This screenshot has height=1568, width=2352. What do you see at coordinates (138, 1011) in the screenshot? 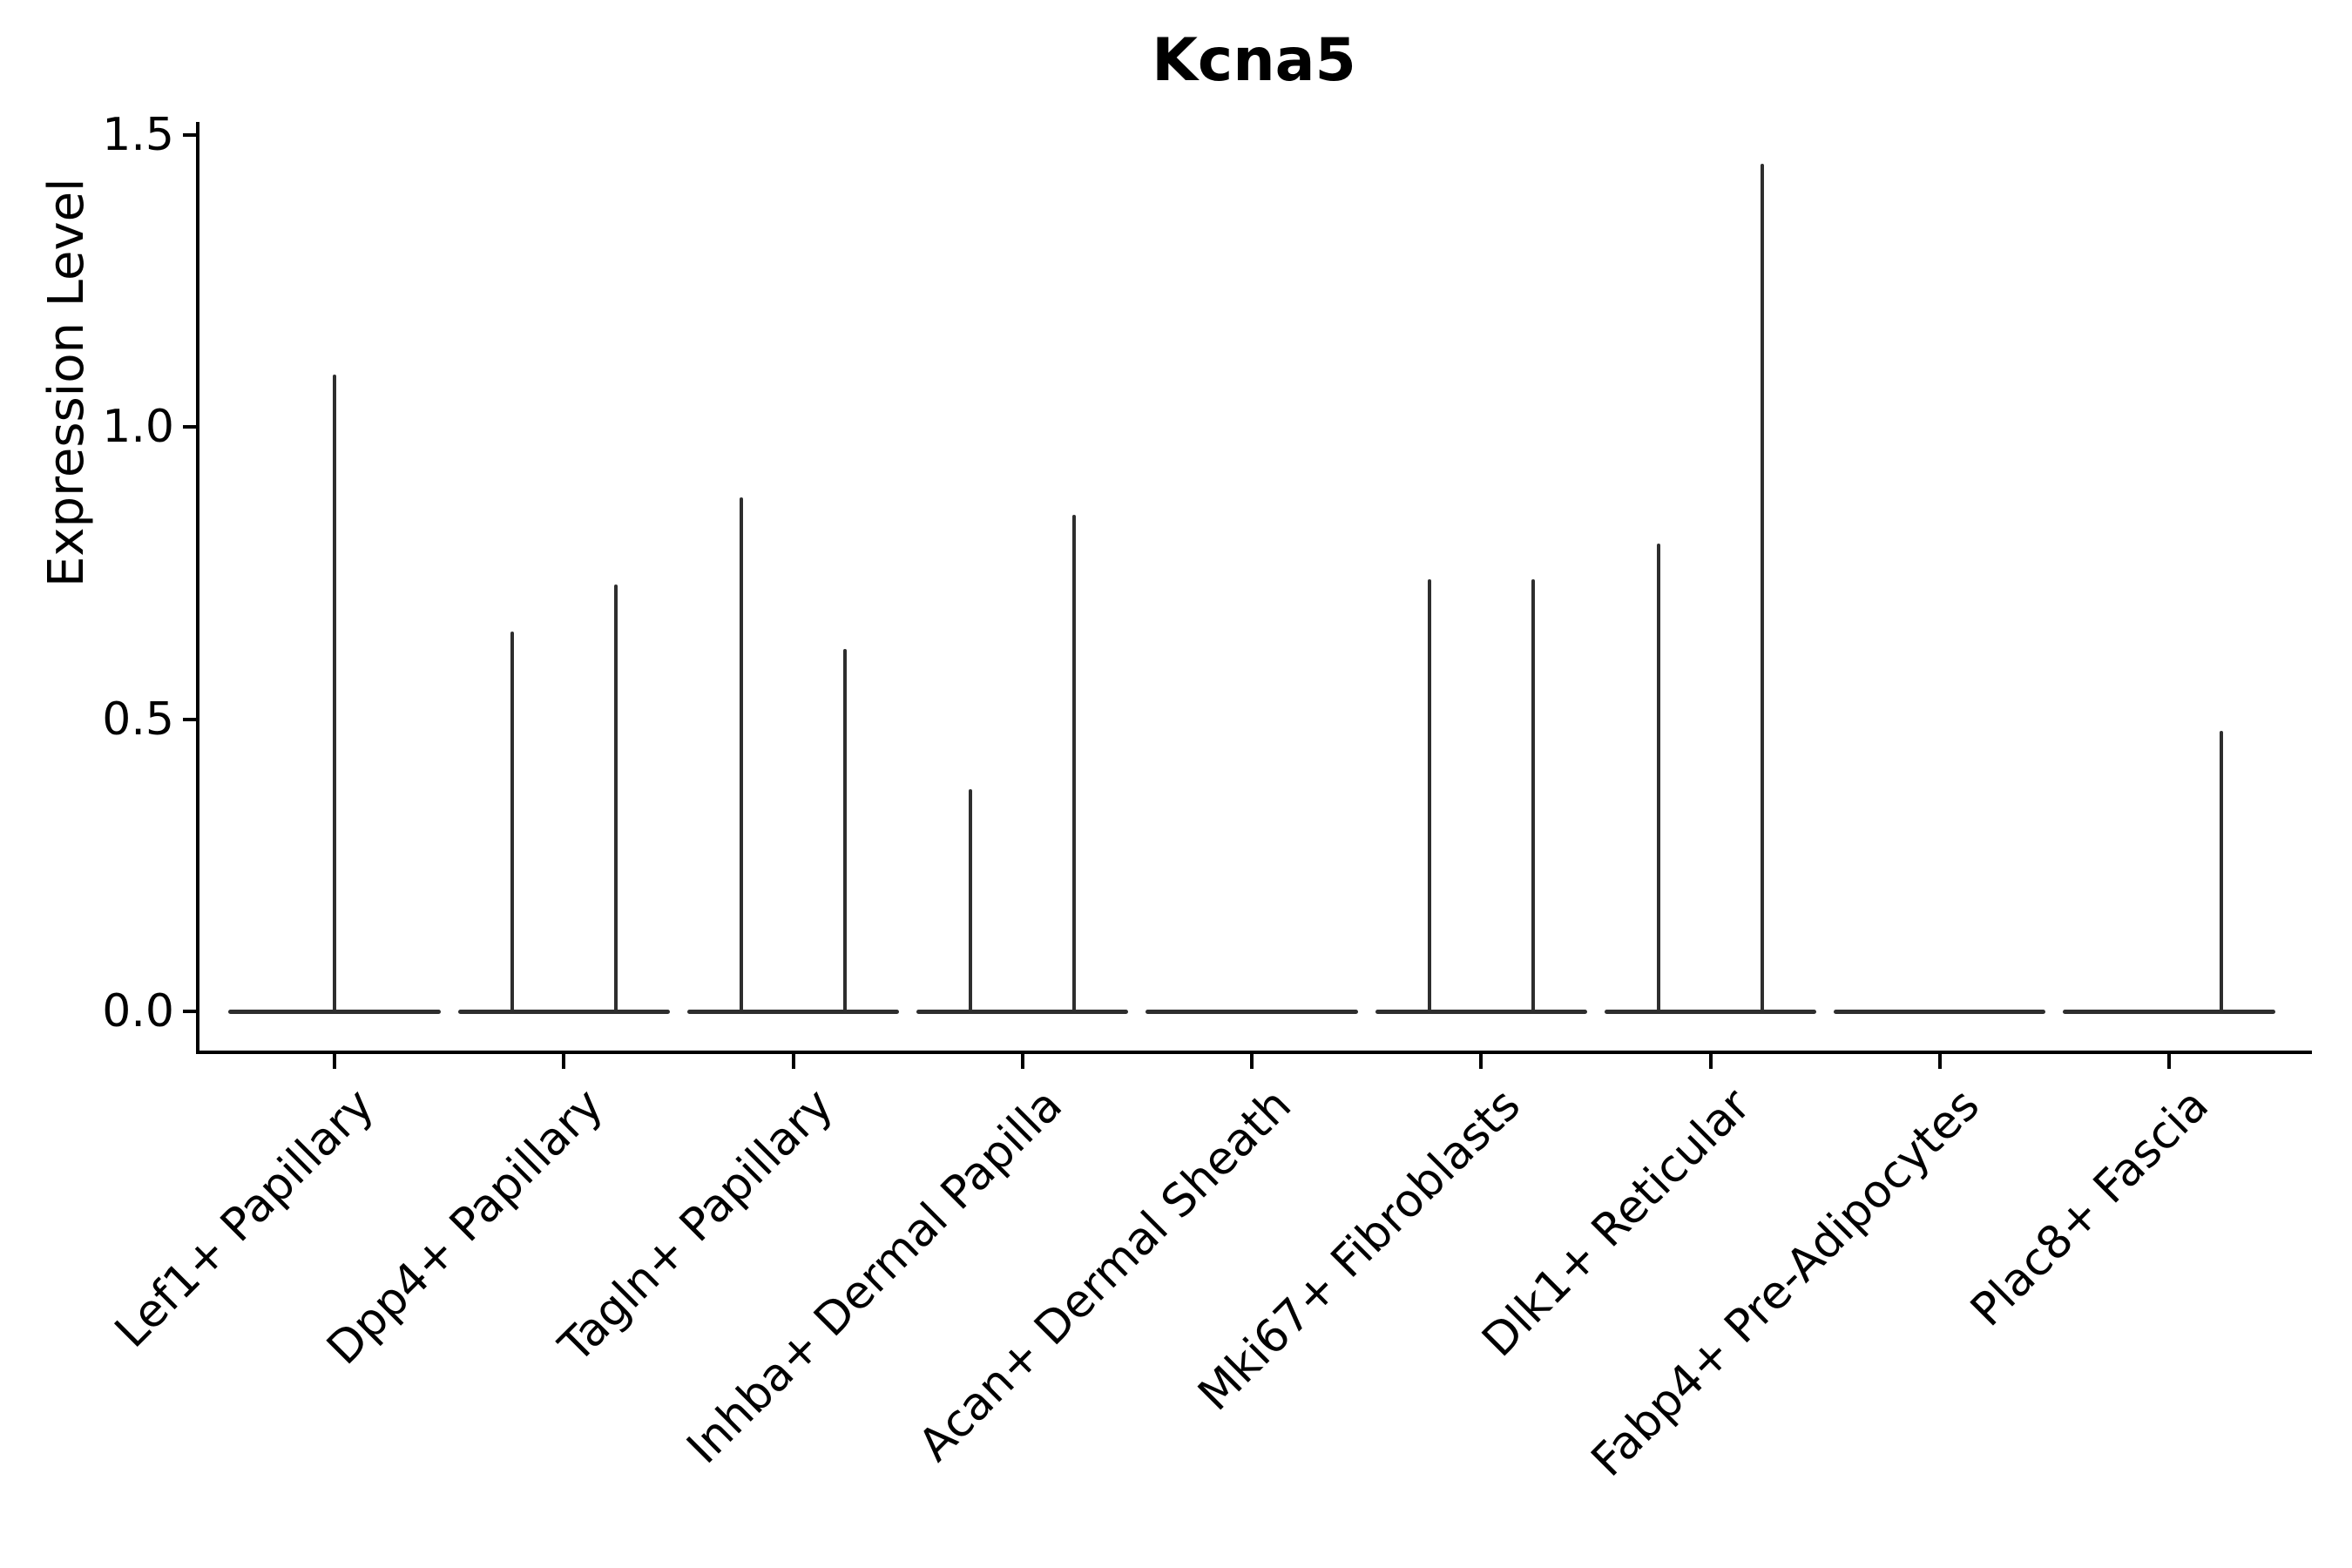
I see `y-tick-label: 0.0` at bounding box center [138, 1011].